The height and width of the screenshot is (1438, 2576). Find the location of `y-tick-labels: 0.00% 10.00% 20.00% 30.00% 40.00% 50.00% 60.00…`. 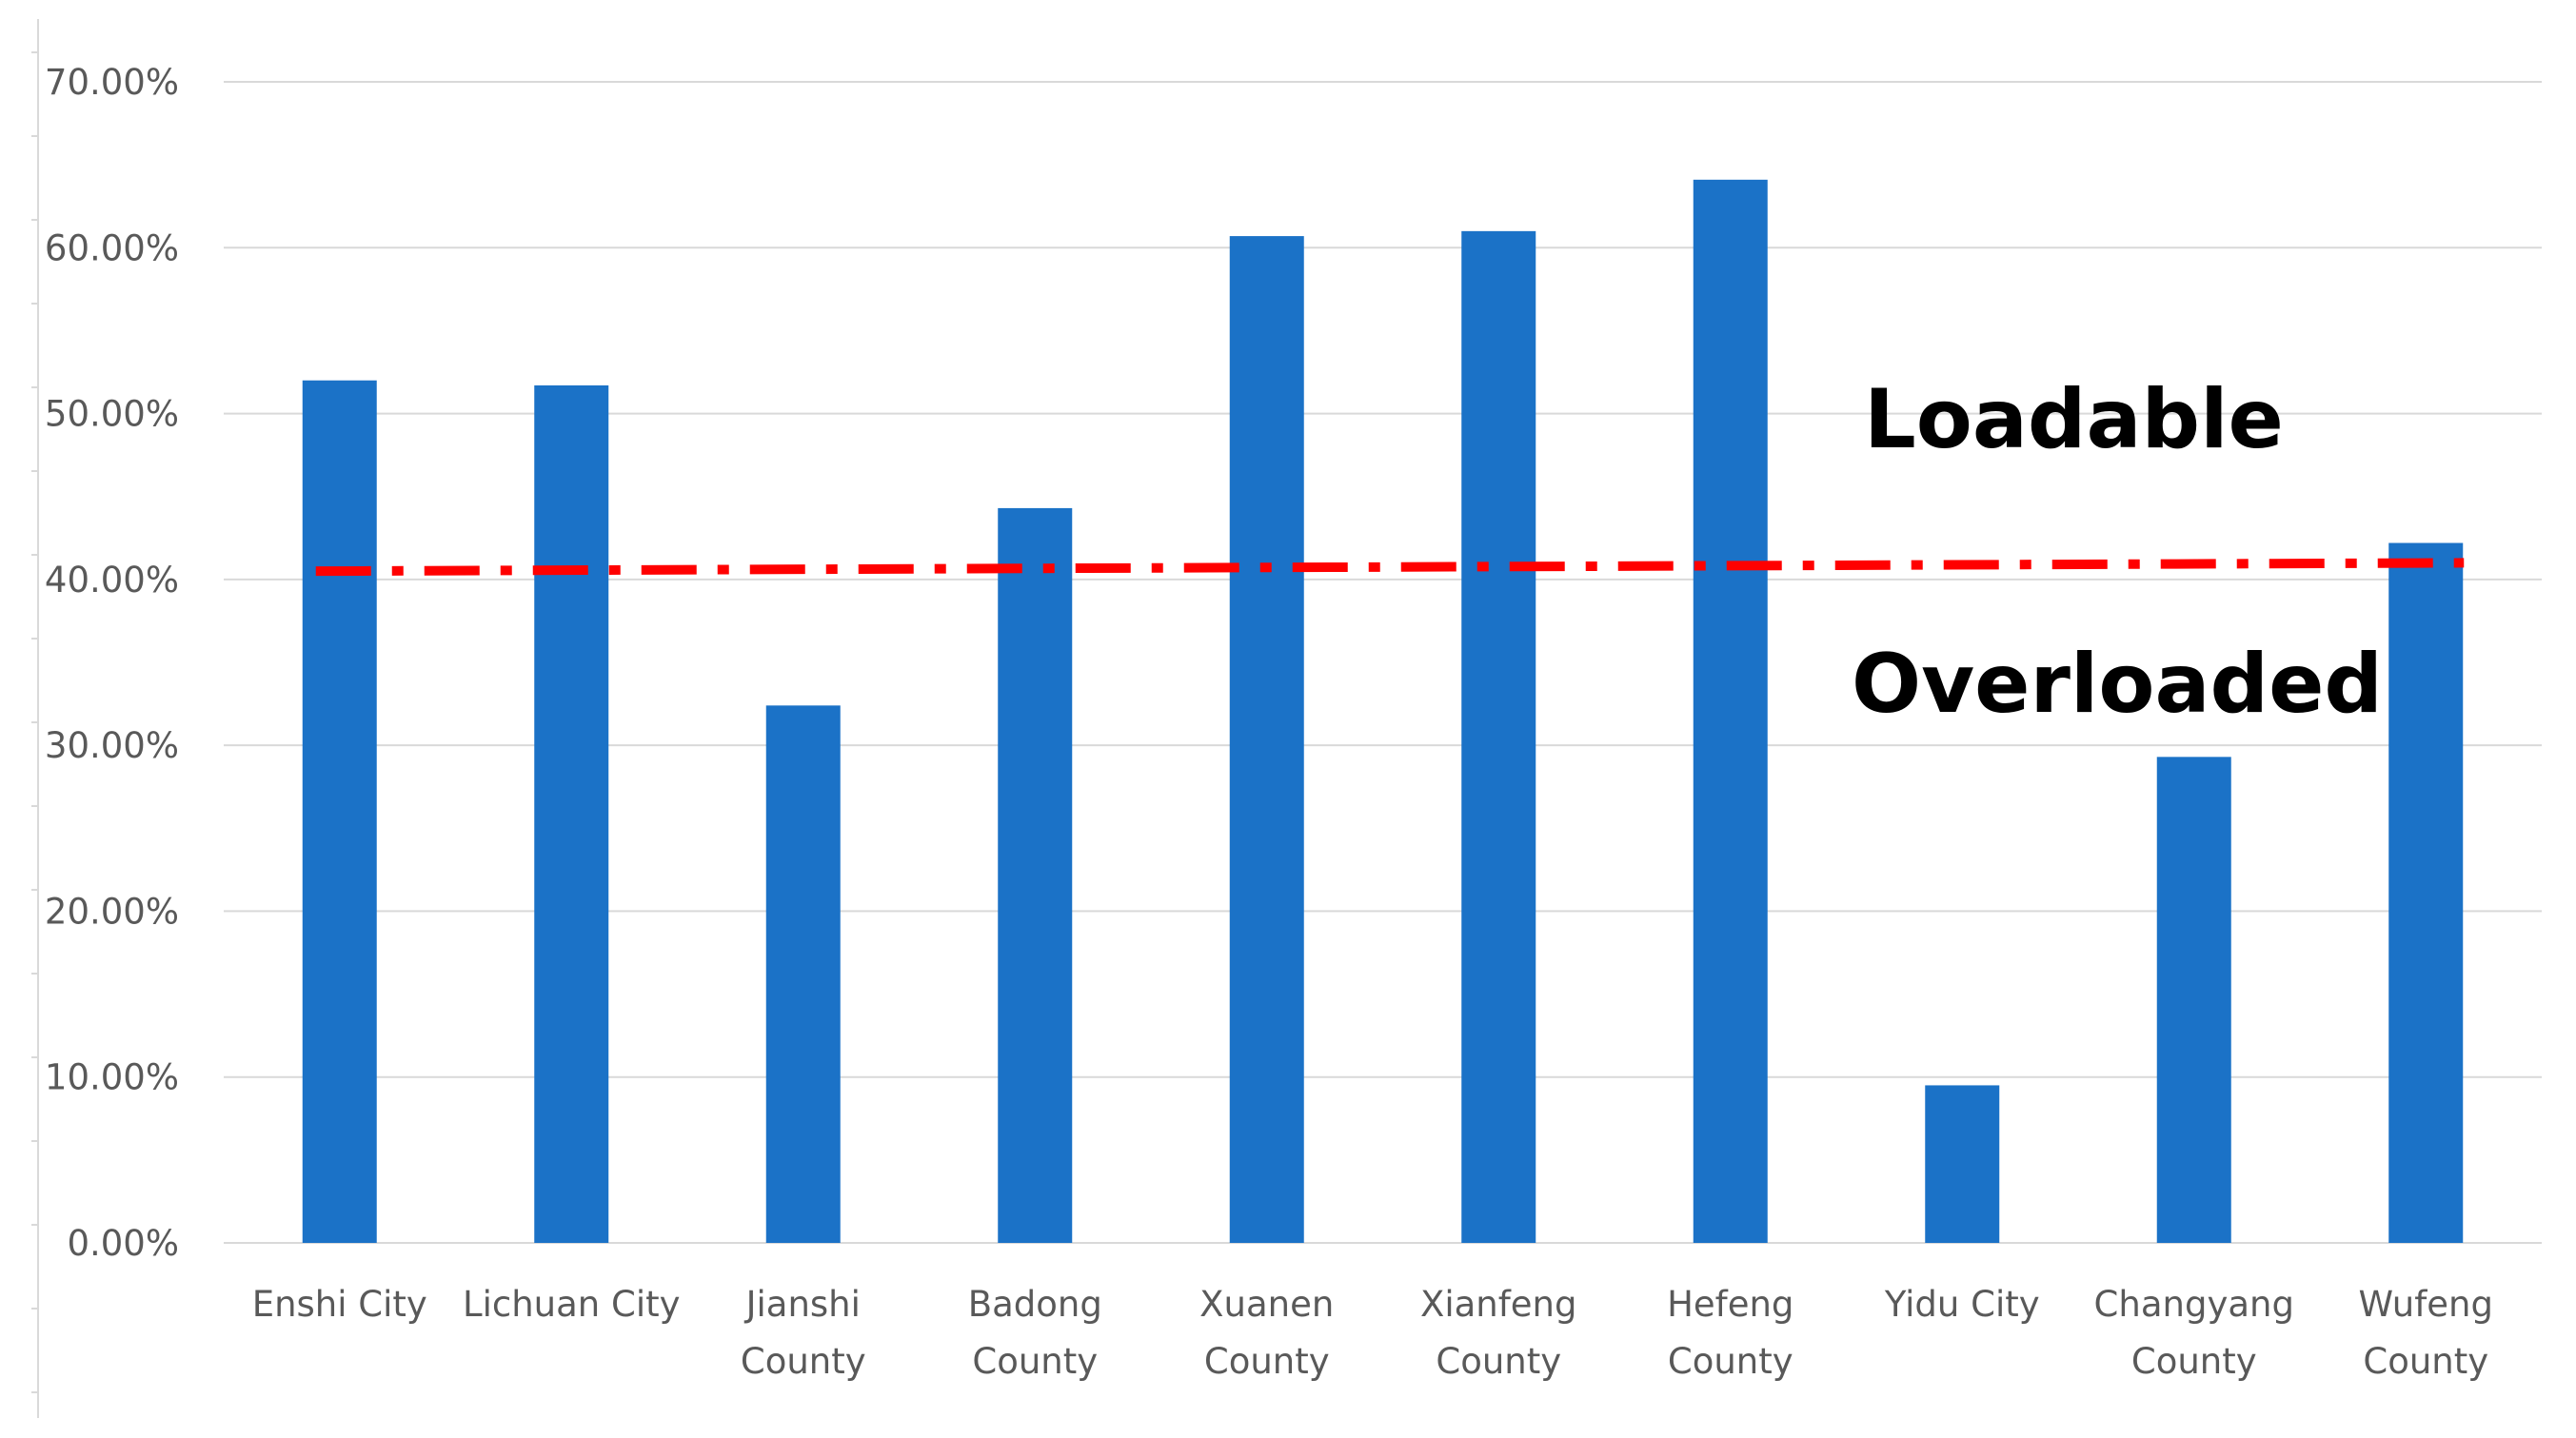

y-tick-labels: 0.00% 10.00% 20.00% 30.00% 40.00% 50.00% 60.00… is located at coordinates (112, 663).